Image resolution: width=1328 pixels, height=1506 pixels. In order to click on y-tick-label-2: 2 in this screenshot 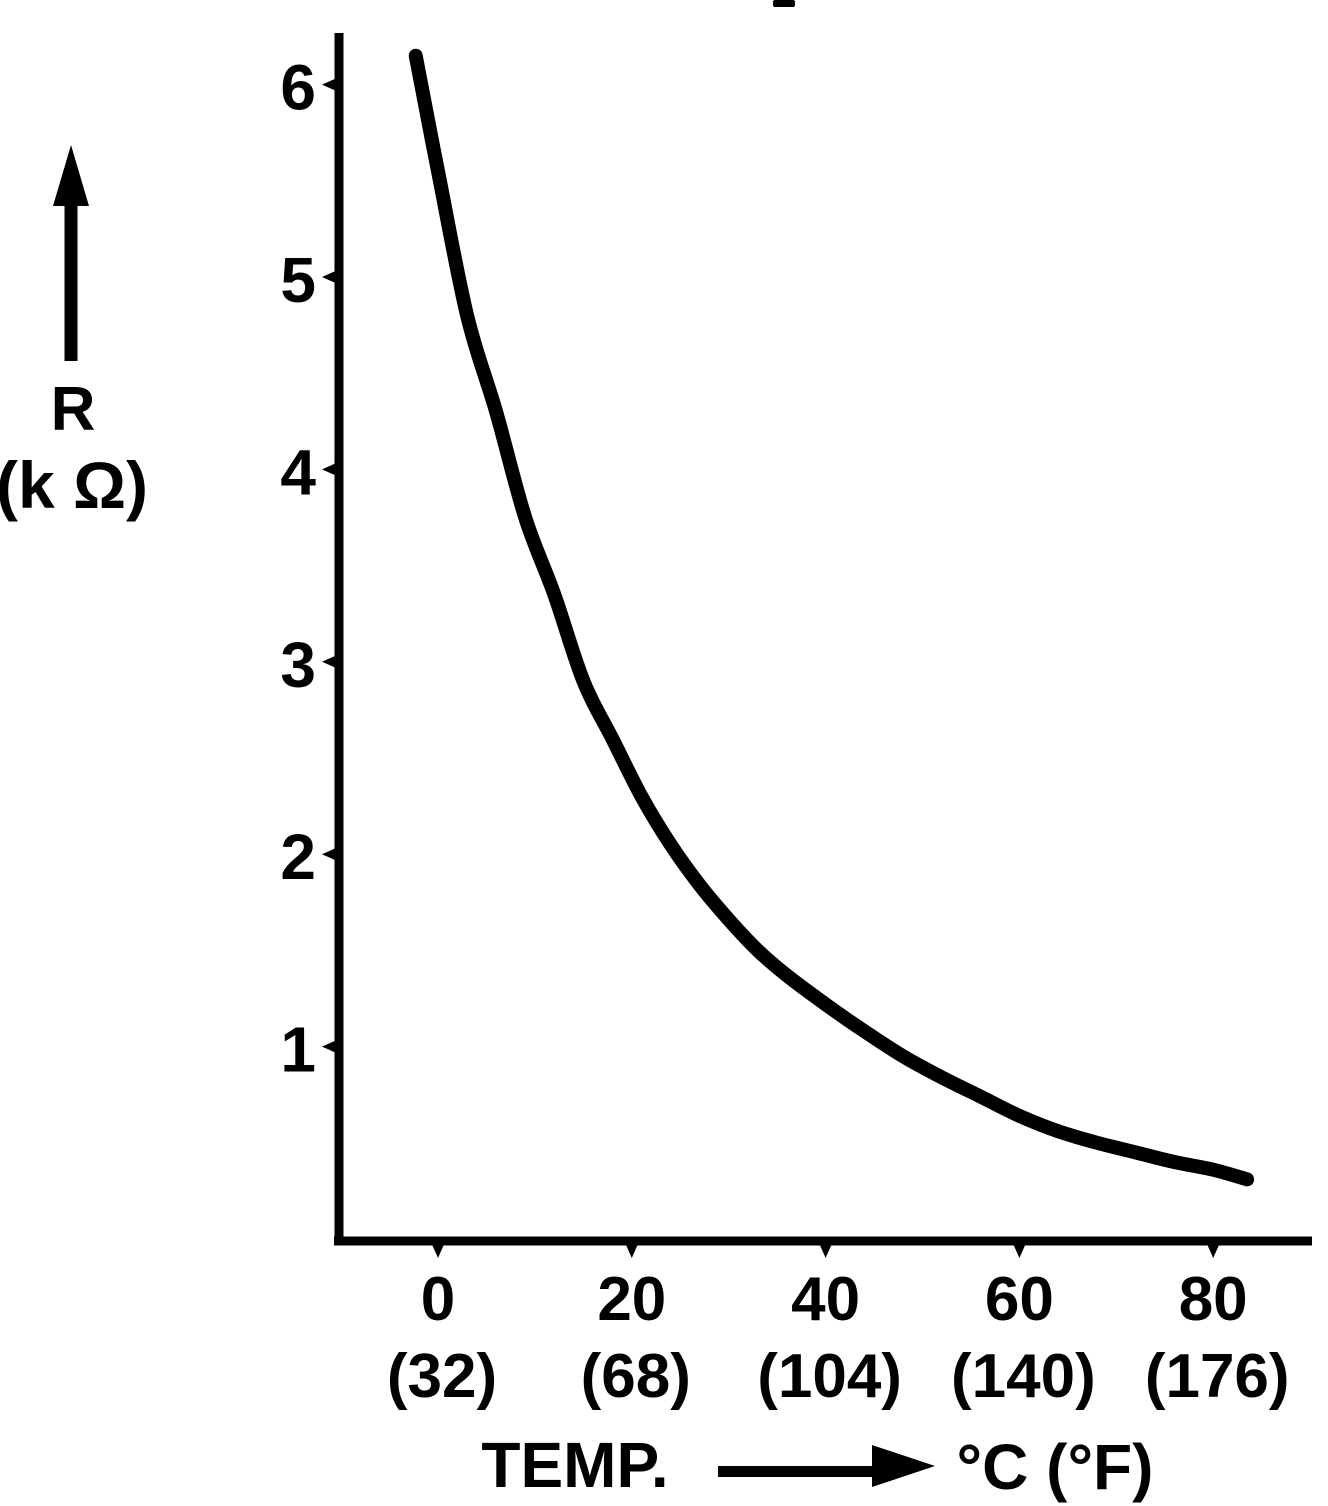, I will do `click(298, 857)`.